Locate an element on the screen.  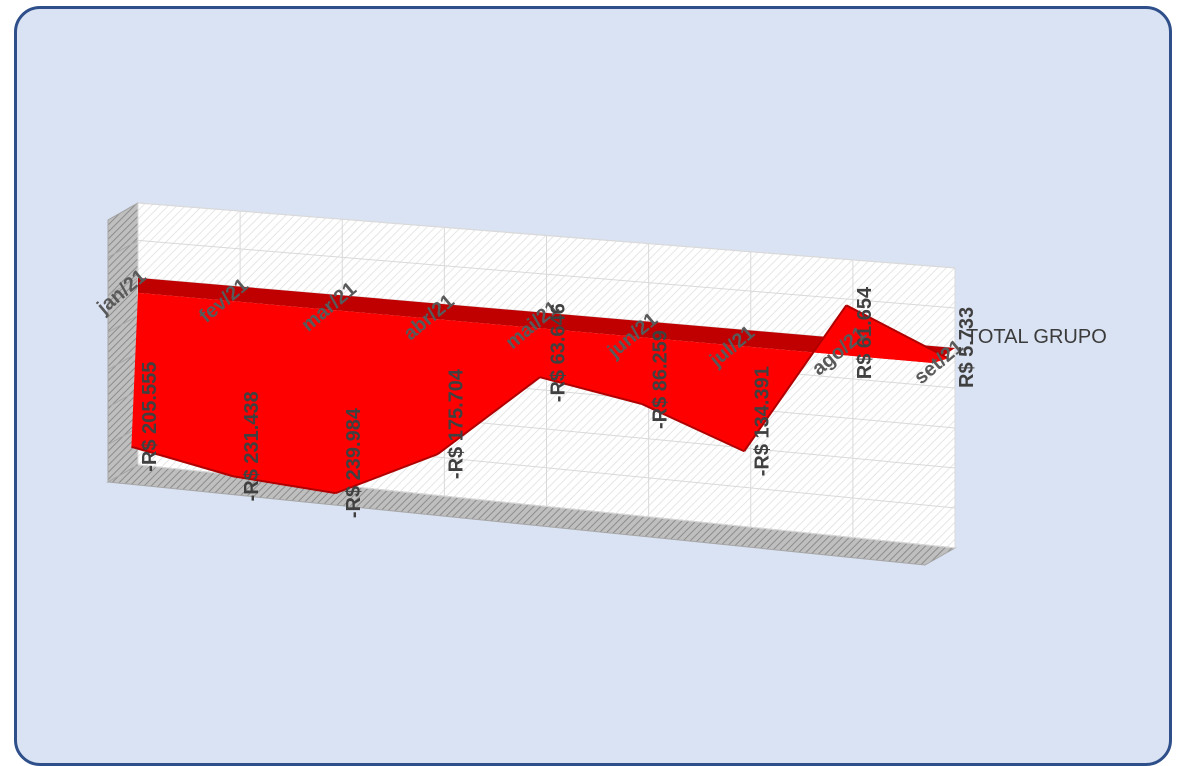
data-label: -R$ 86.259 is located at coordinates (661, 379).